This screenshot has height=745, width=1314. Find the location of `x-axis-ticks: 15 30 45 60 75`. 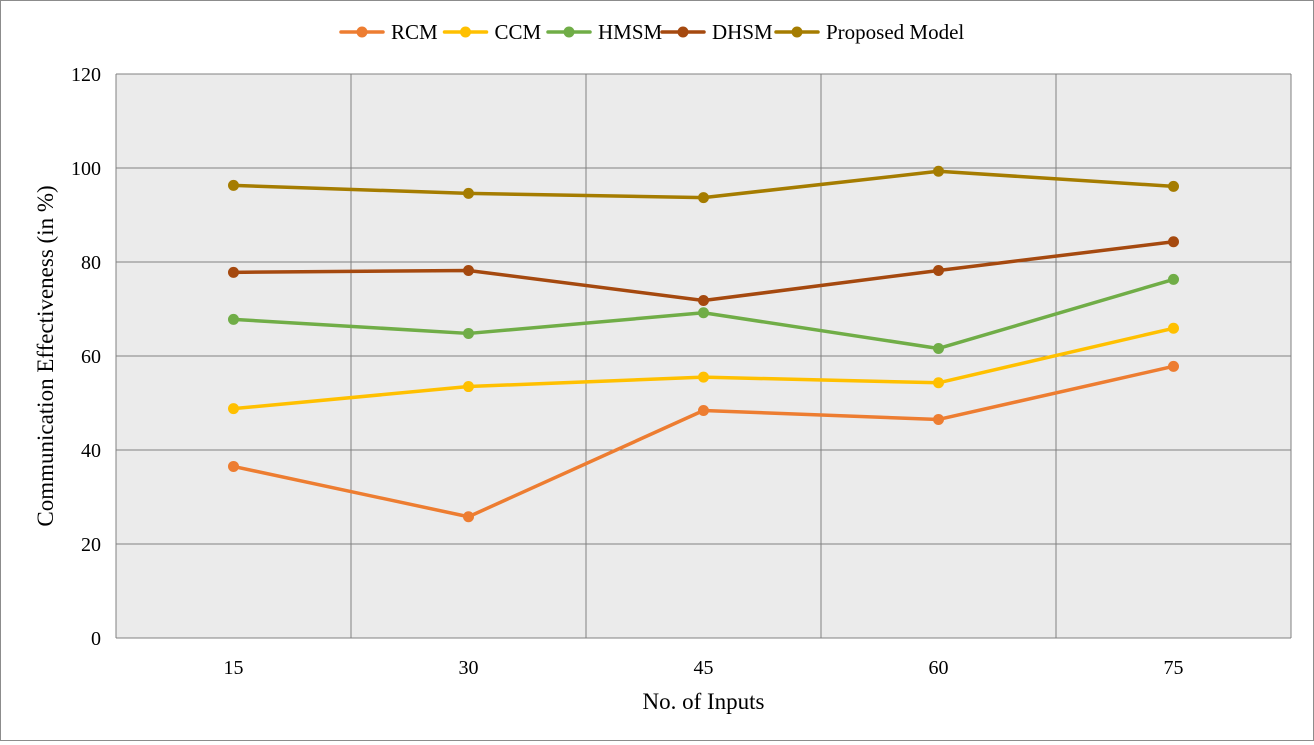

x-axis-ticks: 15 30 45 60 75 is located at coordinates (704, 668).